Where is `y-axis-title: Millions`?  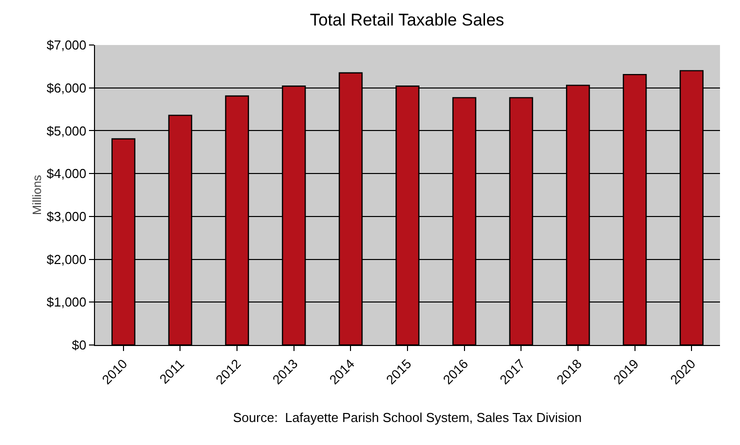 y-axis-title: Millions is located at coordinates (37, 195).